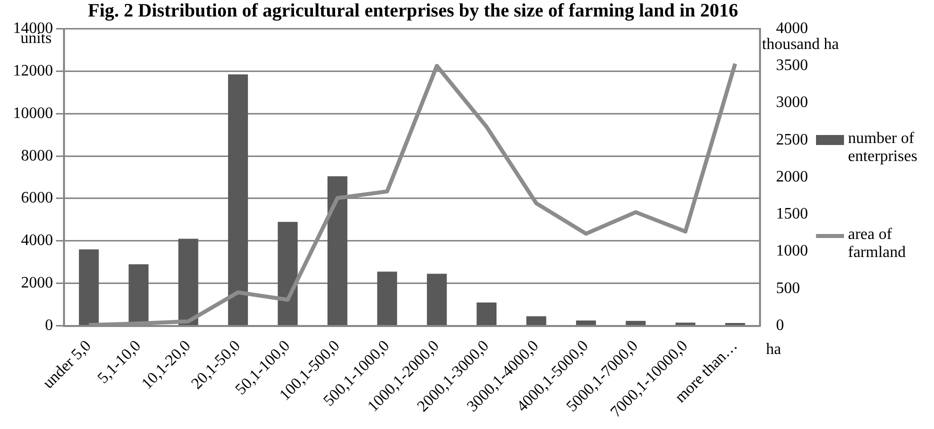 The height and width of the screenshot is (429, 934). I want to click on x-axis-title: ha, so click(774, 349).